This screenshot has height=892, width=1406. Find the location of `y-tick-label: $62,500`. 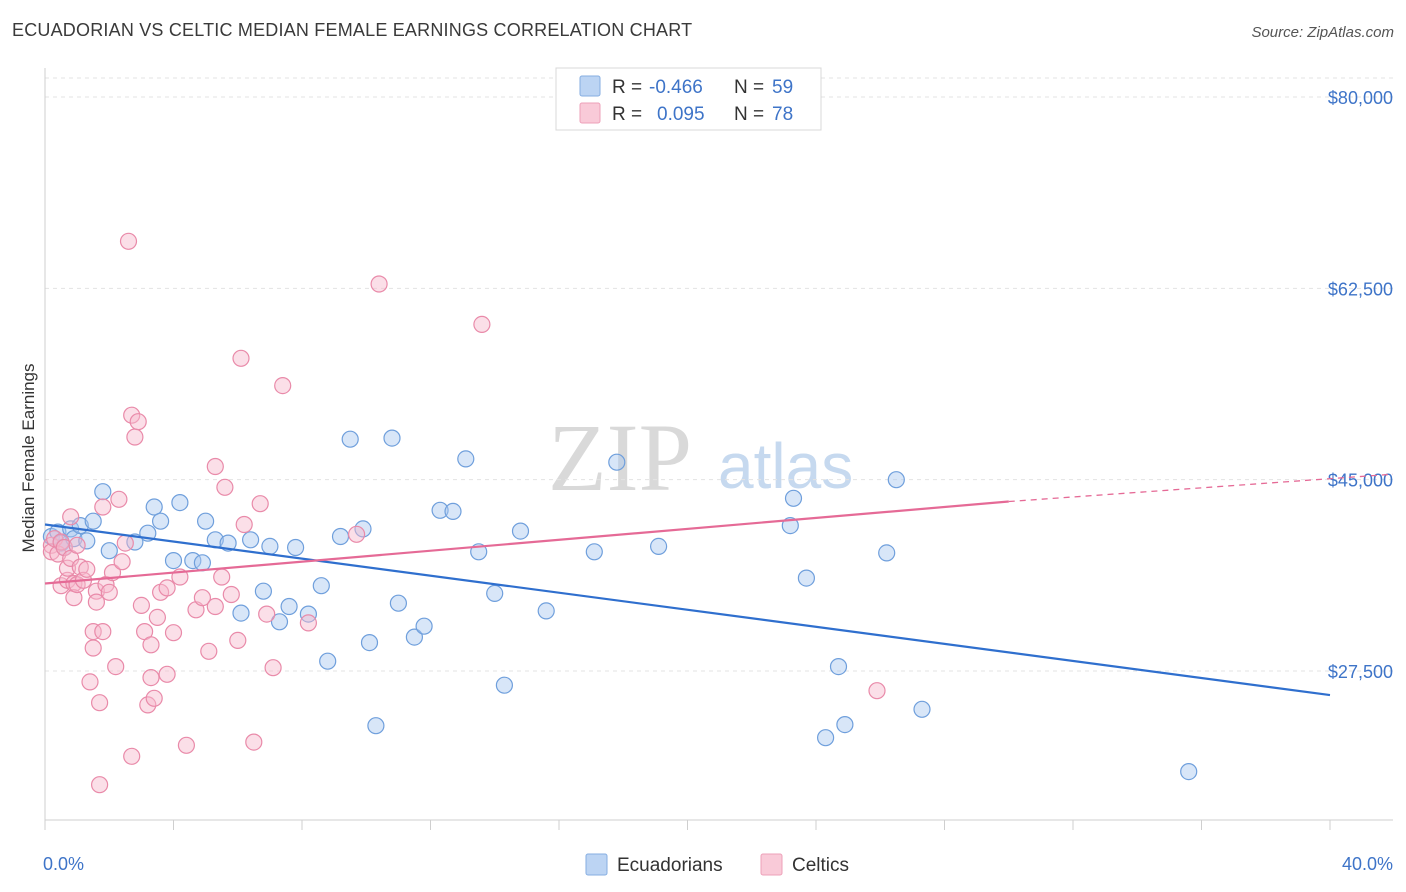

y-tick-label: $62,500 is located at coordinates (1360, 289).